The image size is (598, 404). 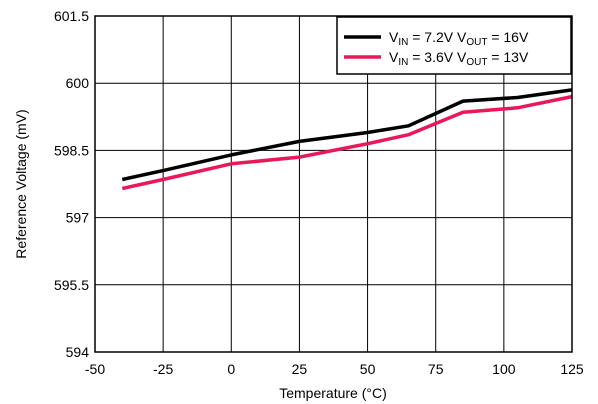 What do you see at coordinates (71, 150) in the screenshot?
I see `y-tick-label: 598.5` at bounding box center [71, 150].